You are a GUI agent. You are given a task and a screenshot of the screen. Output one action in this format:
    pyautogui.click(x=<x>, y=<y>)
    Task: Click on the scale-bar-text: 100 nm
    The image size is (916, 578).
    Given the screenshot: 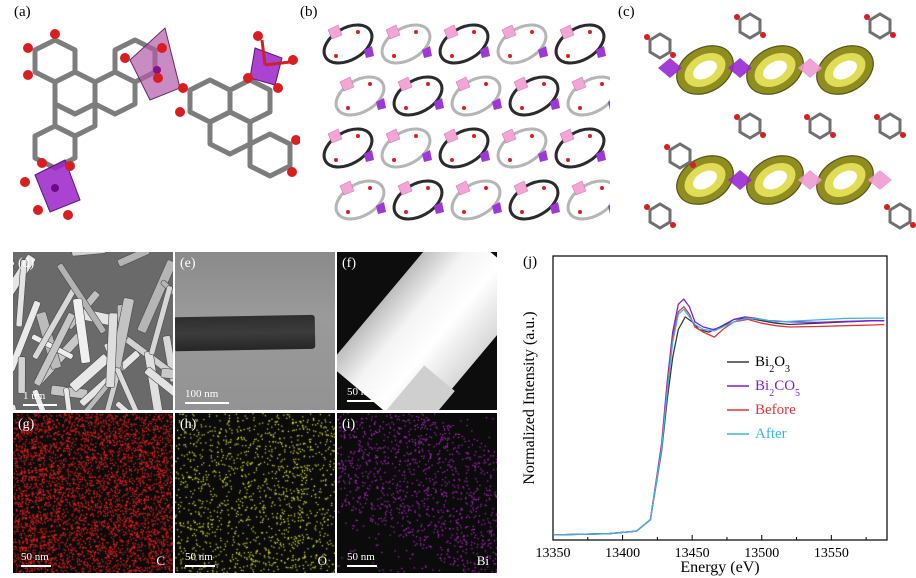 What is the action you would take?
    pyautogui.click(x=202, y=394)
    